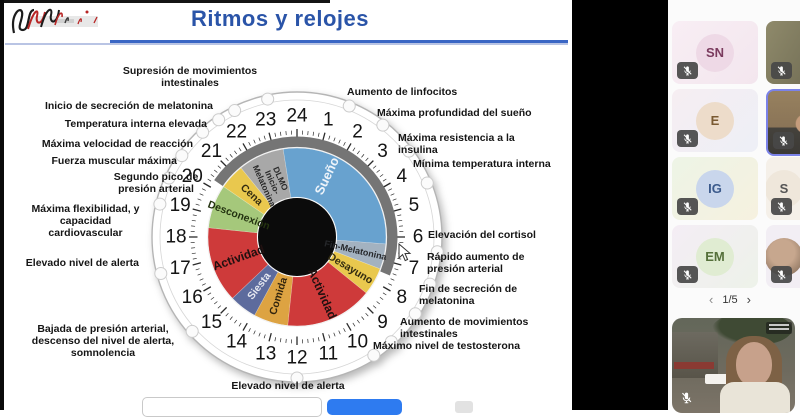 The image size is (800, 417). I want to click on avatar: E, so click(715, 121).